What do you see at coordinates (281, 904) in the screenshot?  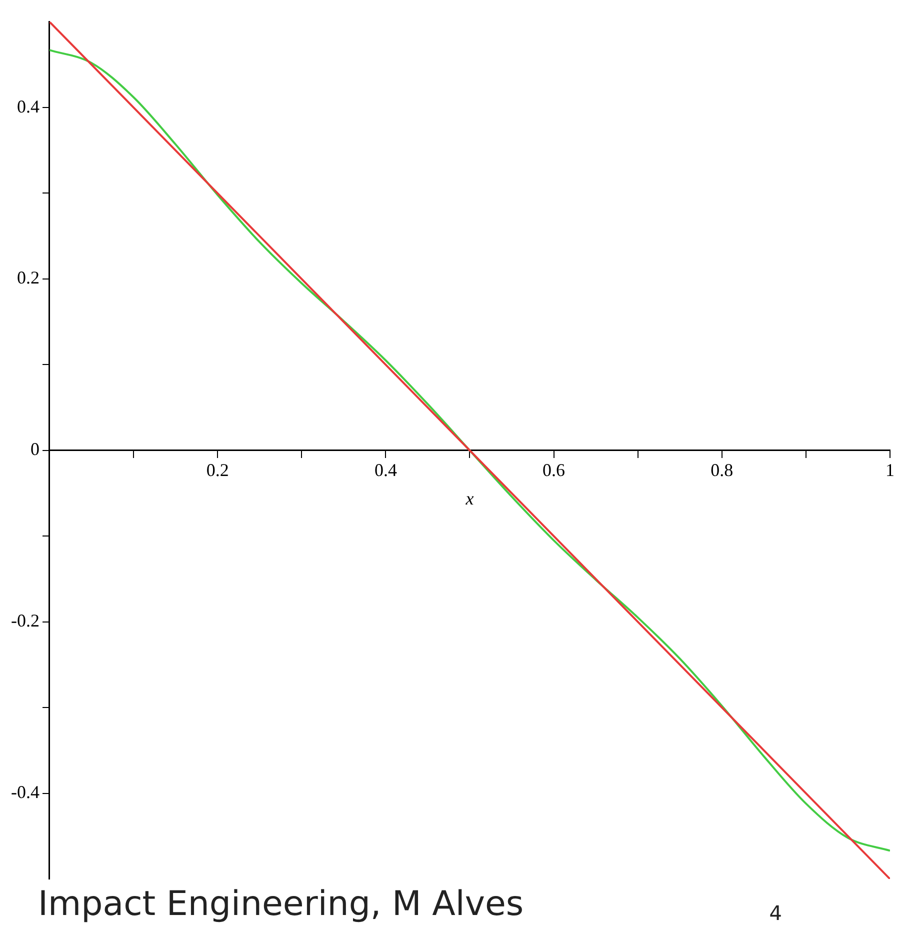 I see `text: Impact Engineering, M Alves` at bounding box center [281, 904].